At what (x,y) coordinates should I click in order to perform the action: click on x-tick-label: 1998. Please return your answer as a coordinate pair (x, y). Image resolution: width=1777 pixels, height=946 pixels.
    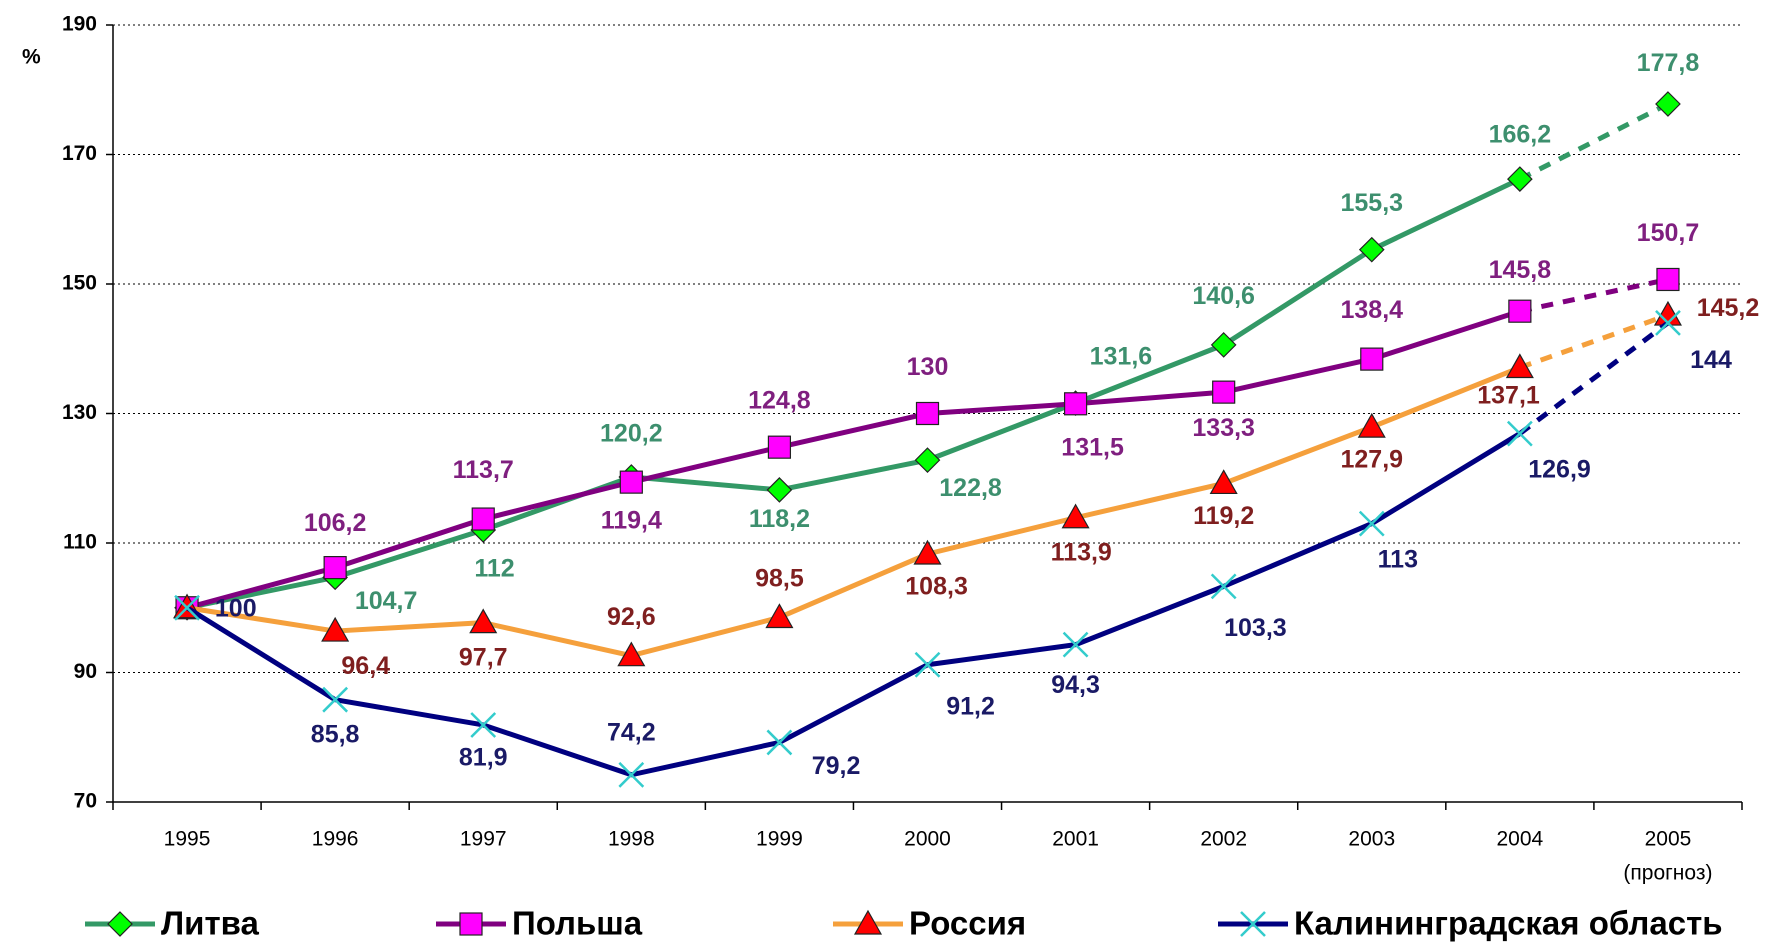
    Looking at the image, I should click on (631, 839).